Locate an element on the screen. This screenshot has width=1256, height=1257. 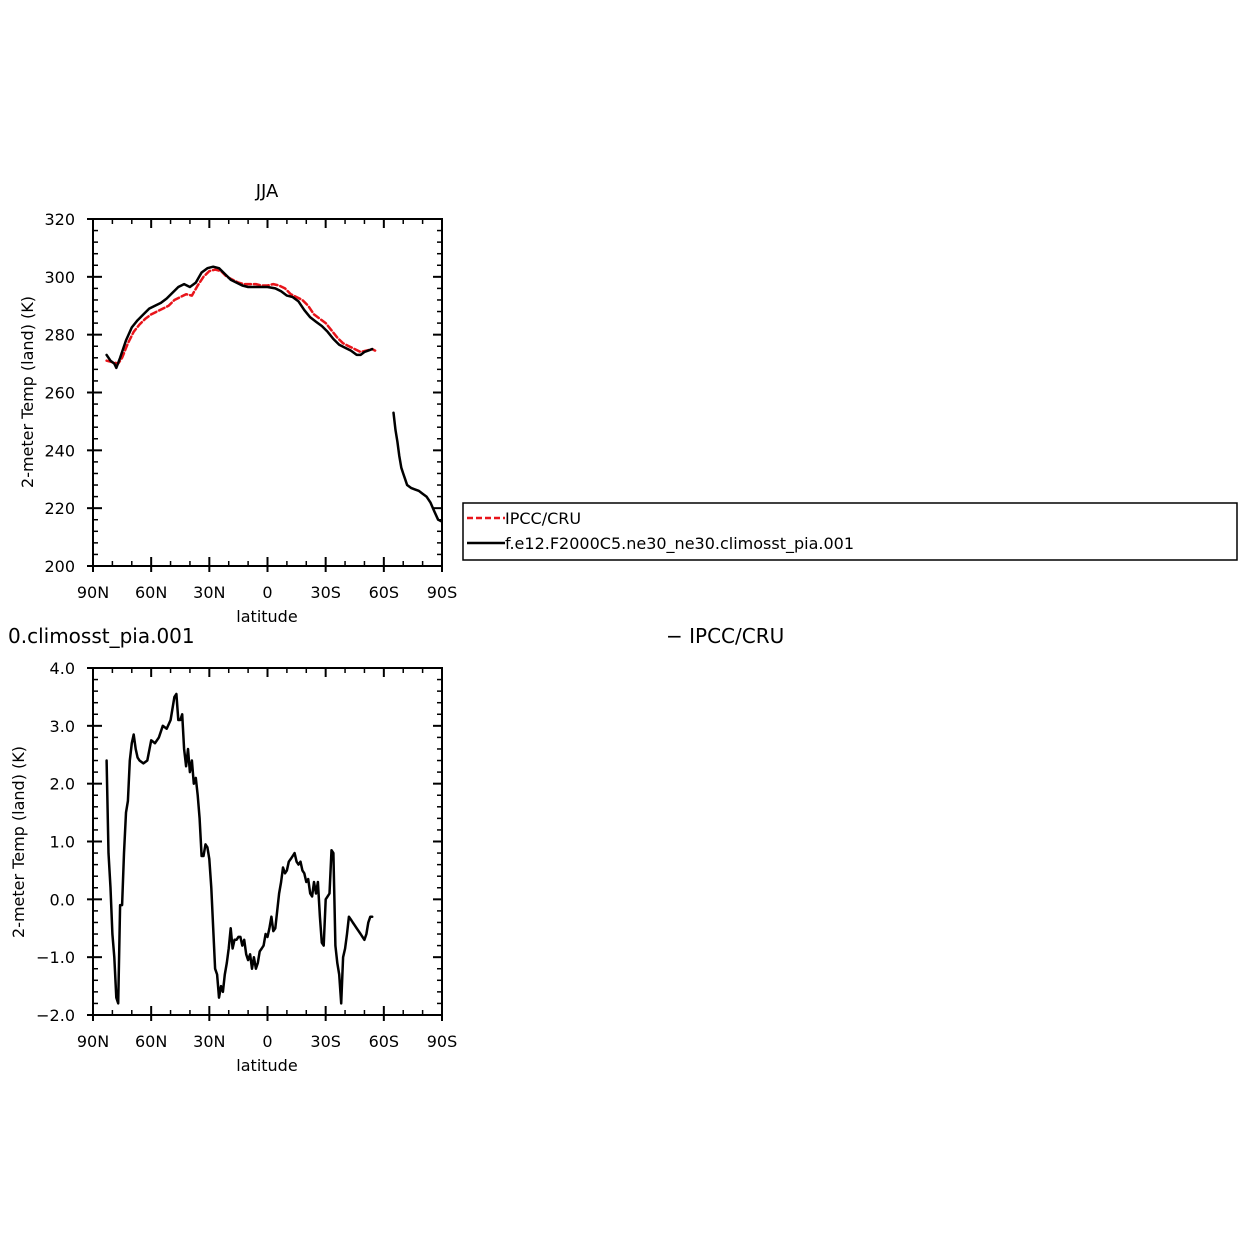
top-panel-xtick-label: 90S is located at coordinates (442, 592).